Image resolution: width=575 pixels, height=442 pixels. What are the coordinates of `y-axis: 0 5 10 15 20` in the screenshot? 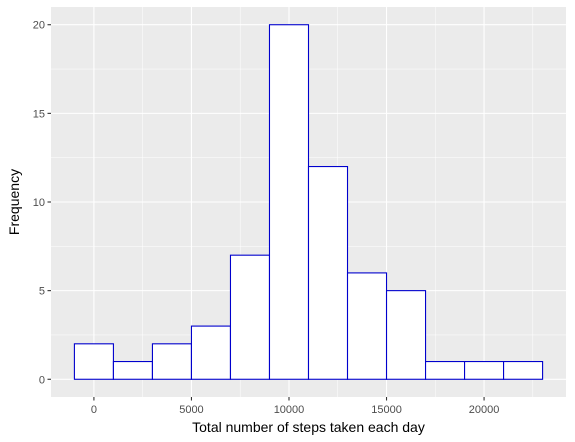 It's located at (42, 203).